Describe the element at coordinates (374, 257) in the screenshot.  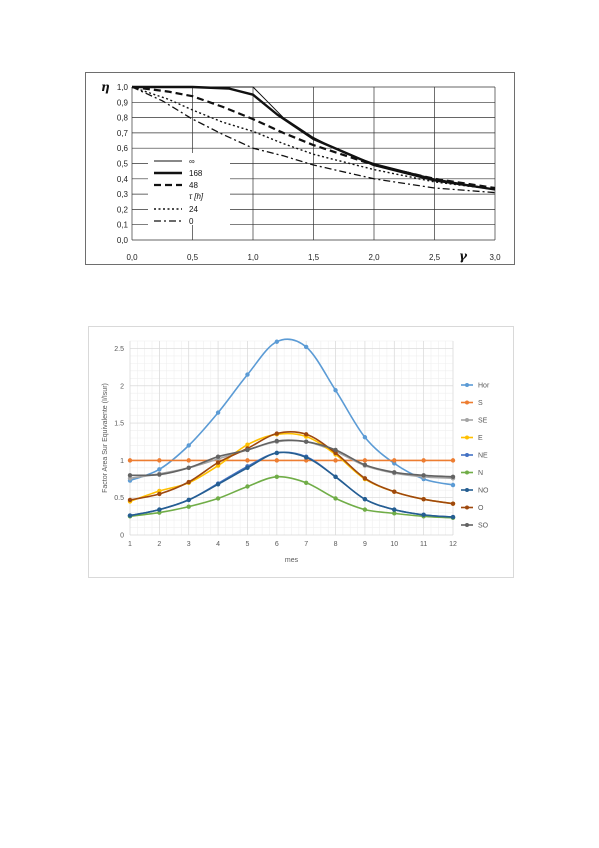
I see `x-tick-label: 2,0` at that location.